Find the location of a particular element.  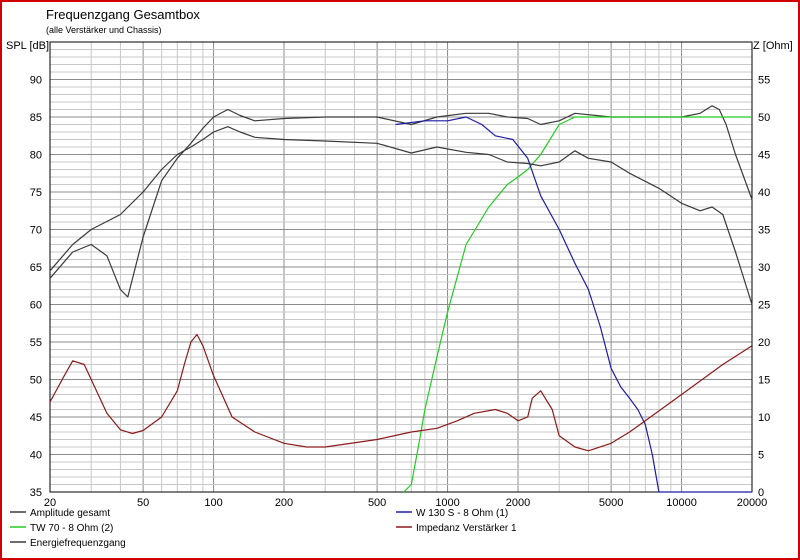

y-tick-label-left: 75 is located at coordinates (36, 193).